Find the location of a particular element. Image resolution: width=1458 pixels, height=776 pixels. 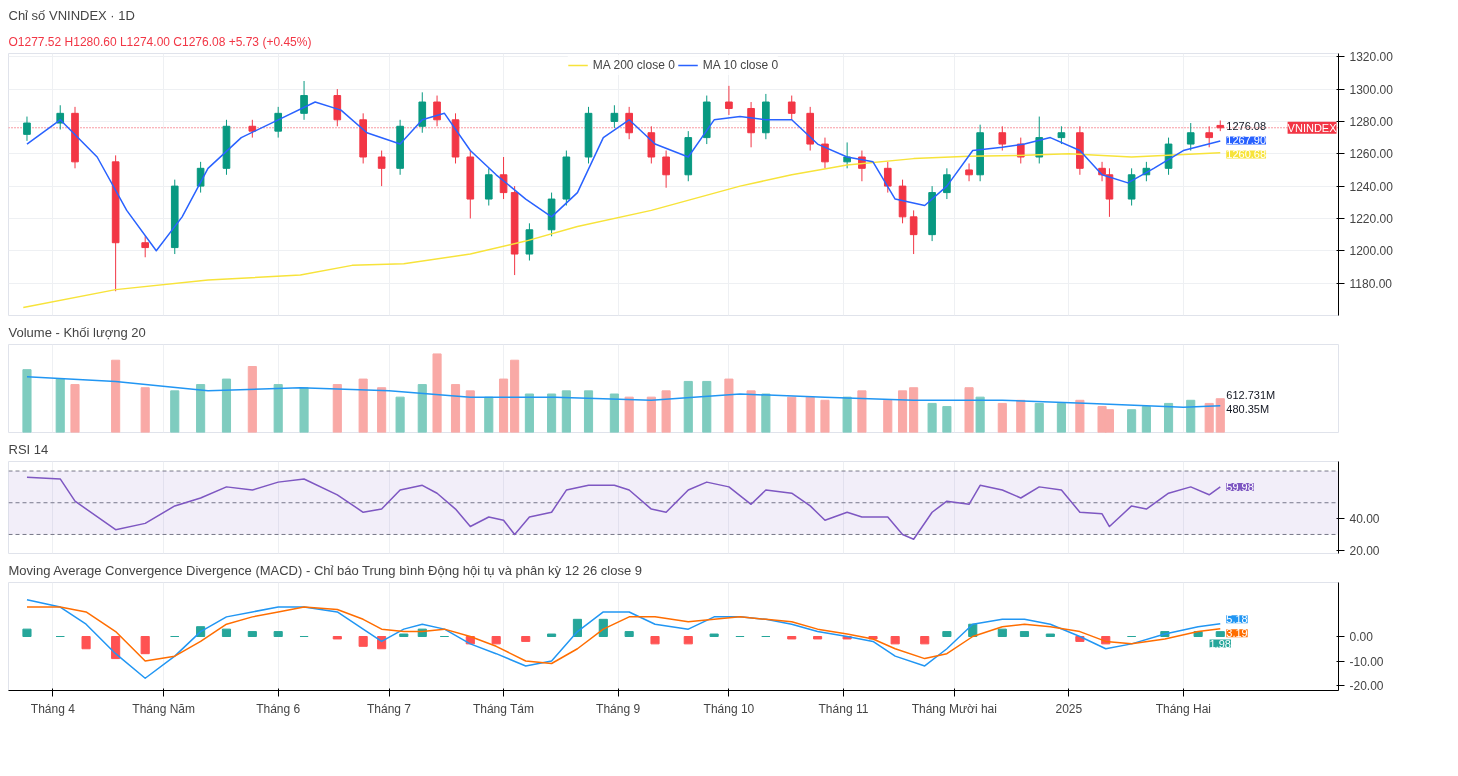

data-label: 1.98 is located at coordinates (1220, 643).